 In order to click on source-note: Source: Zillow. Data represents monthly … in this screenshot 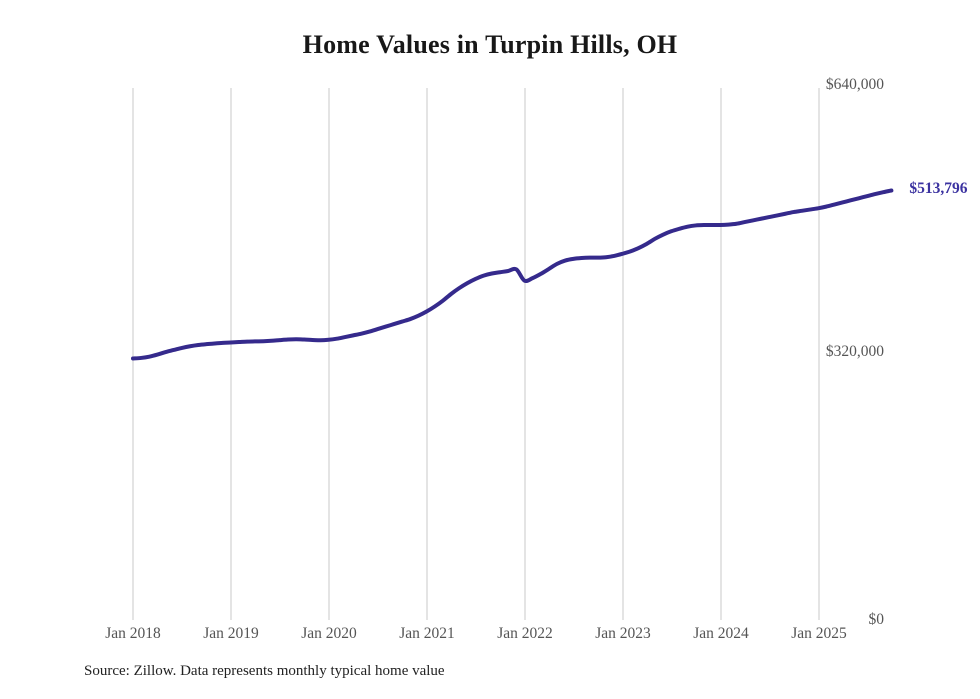, I will do `click(264, 671)`.